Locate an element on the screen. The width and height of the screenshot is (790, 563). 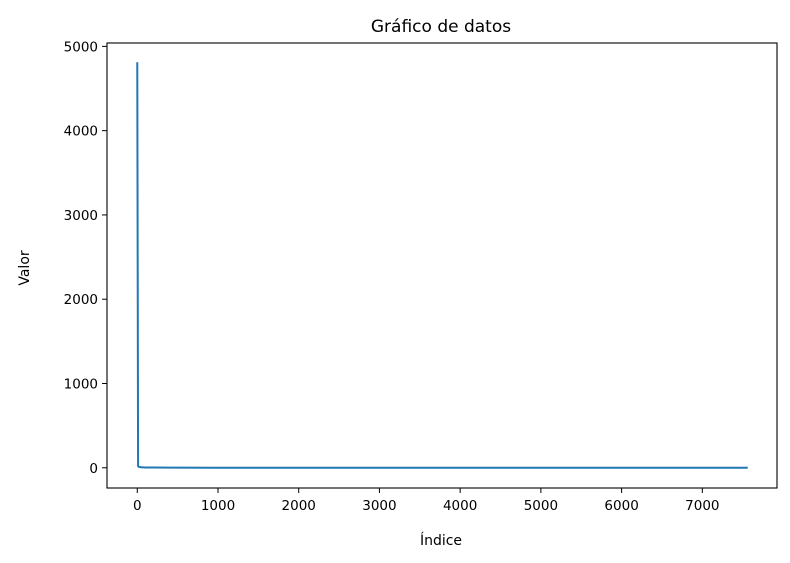
x-tick-label: 2000 is located at coordinates (299, 506).